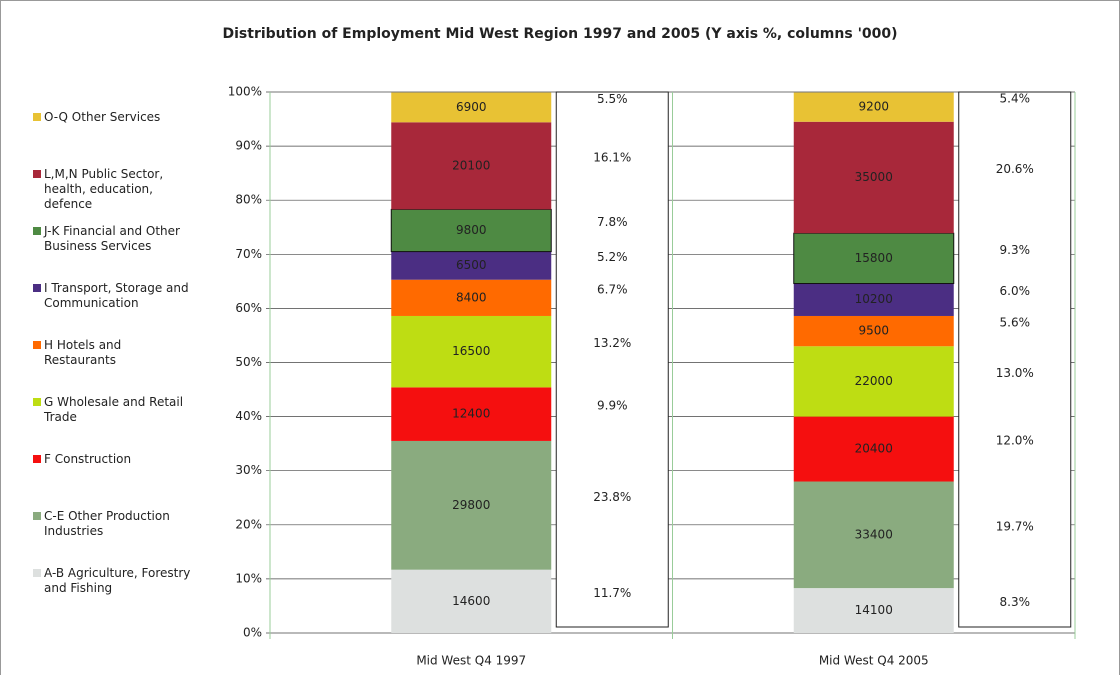  I want to click on percent-label: 16.1%, so click(612, 157).